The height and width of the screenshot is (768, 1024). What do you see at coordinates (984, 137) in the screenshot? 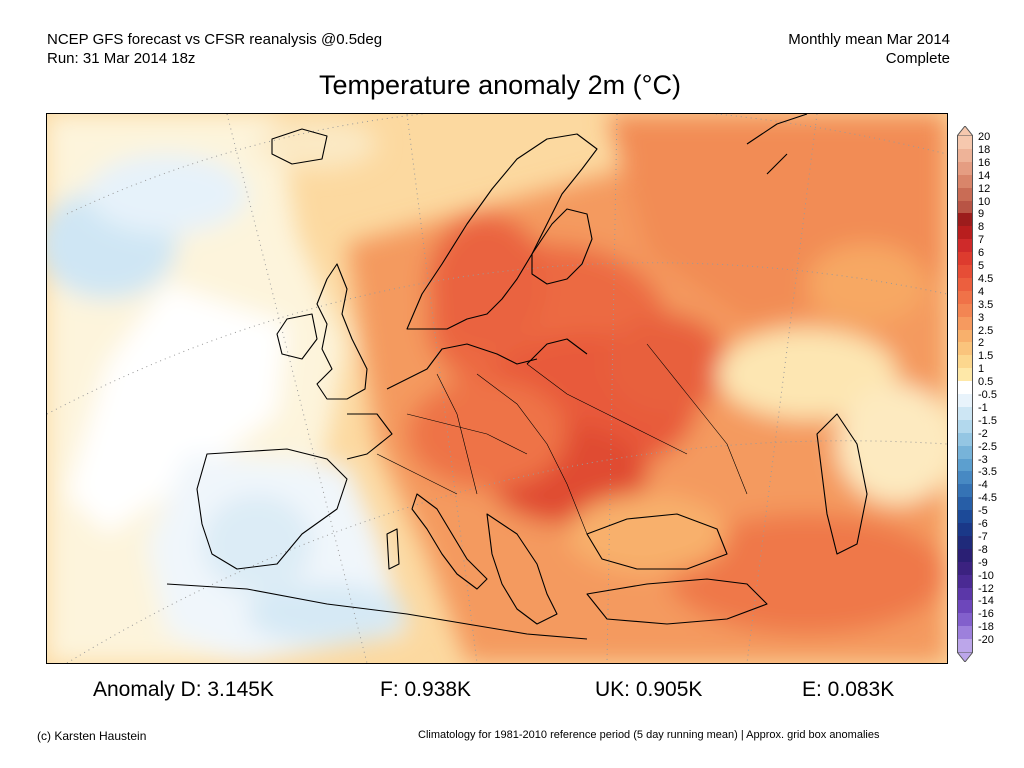
I see `colorbar-label: 20` at bounding box center [984, 137].